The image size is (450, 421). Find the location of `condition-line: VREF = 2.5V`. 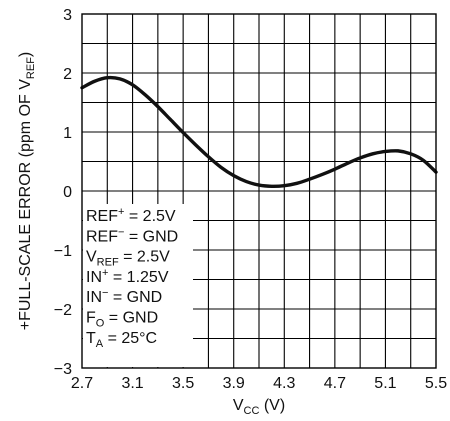

condition-line: VREF = 2.5V is located at coordinates (128, 259).